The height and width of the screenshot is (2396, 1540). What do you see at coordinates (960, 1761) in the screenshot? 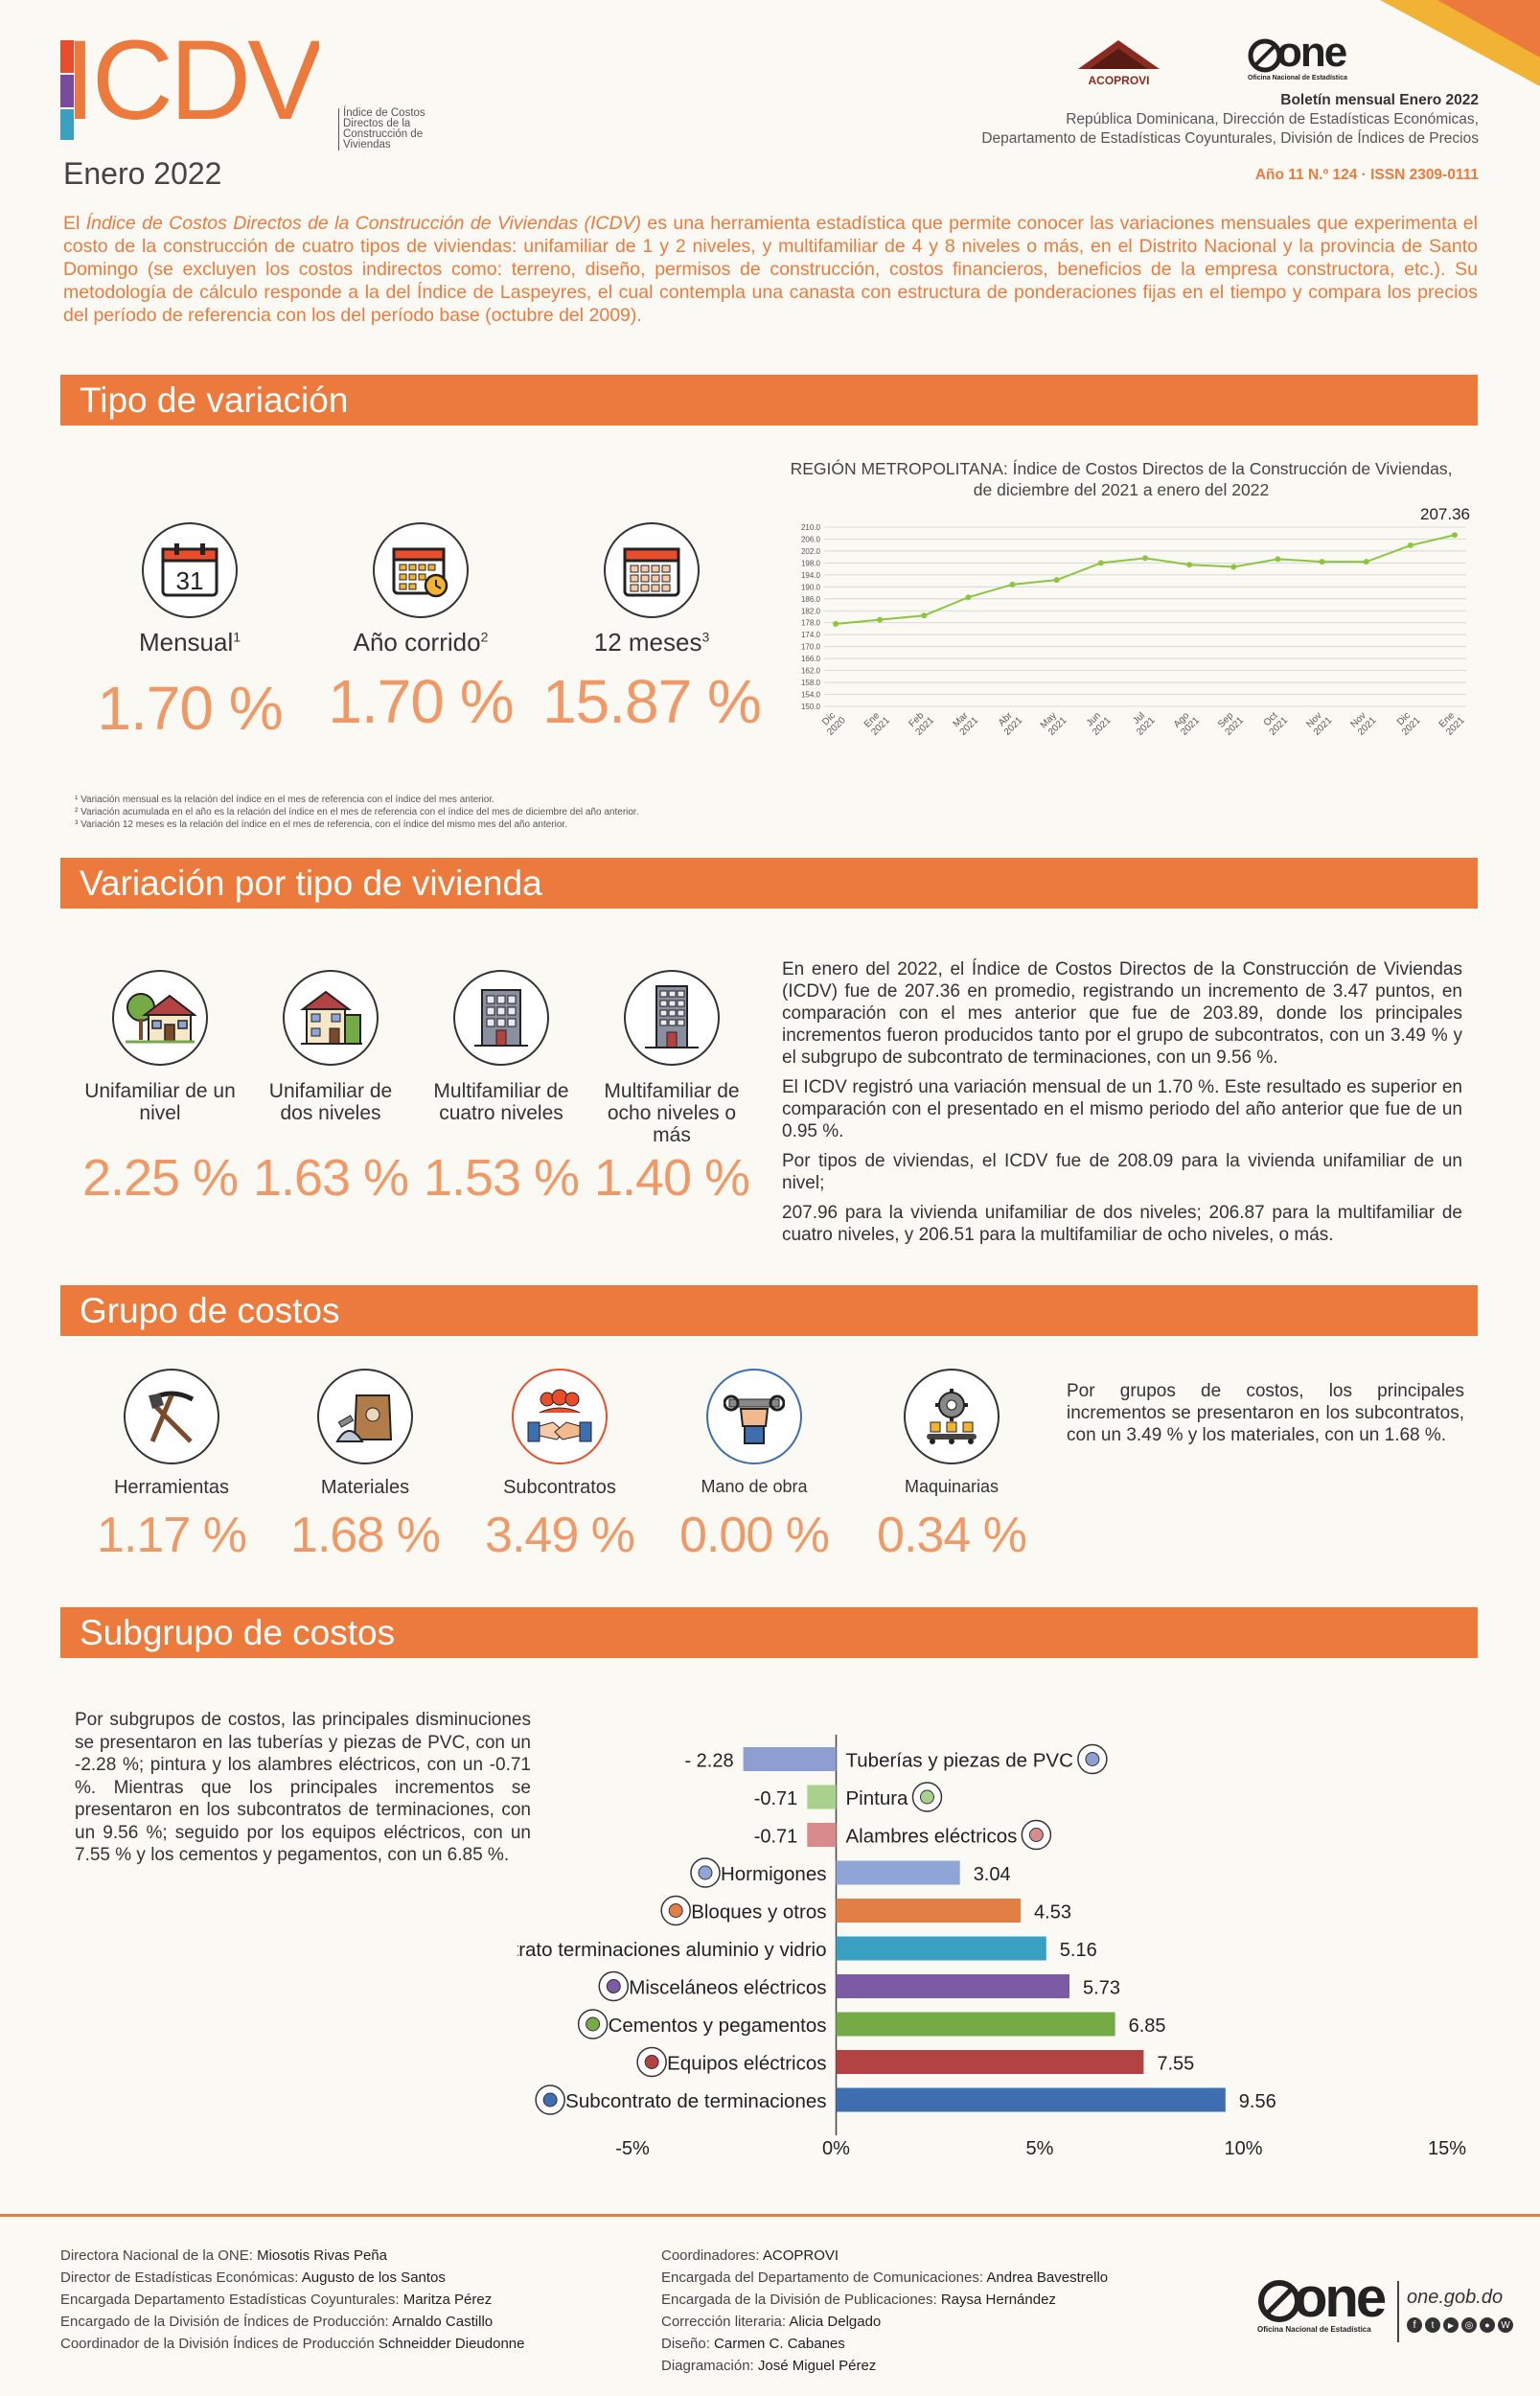
I see `bar-label: Tuberías y piezas de PVC` at bounding box center [960, 1761].